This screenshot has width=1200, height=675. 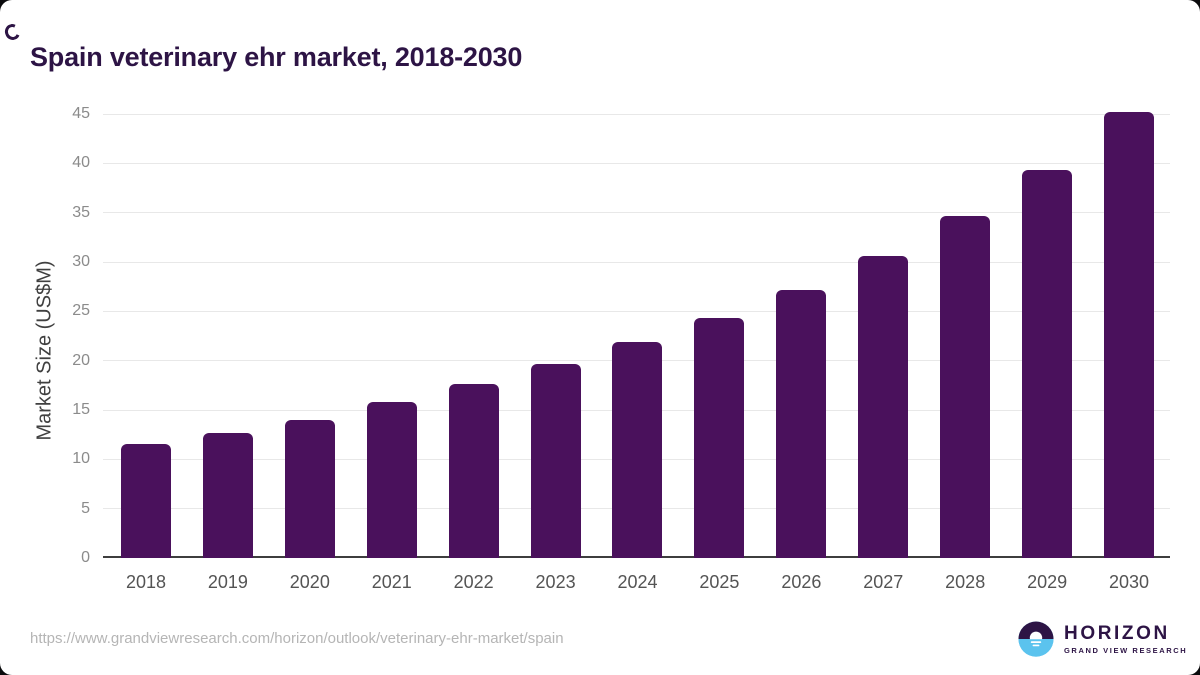 I want to click on x-tick-label-2020: 2020, so click(x=309, y=582).